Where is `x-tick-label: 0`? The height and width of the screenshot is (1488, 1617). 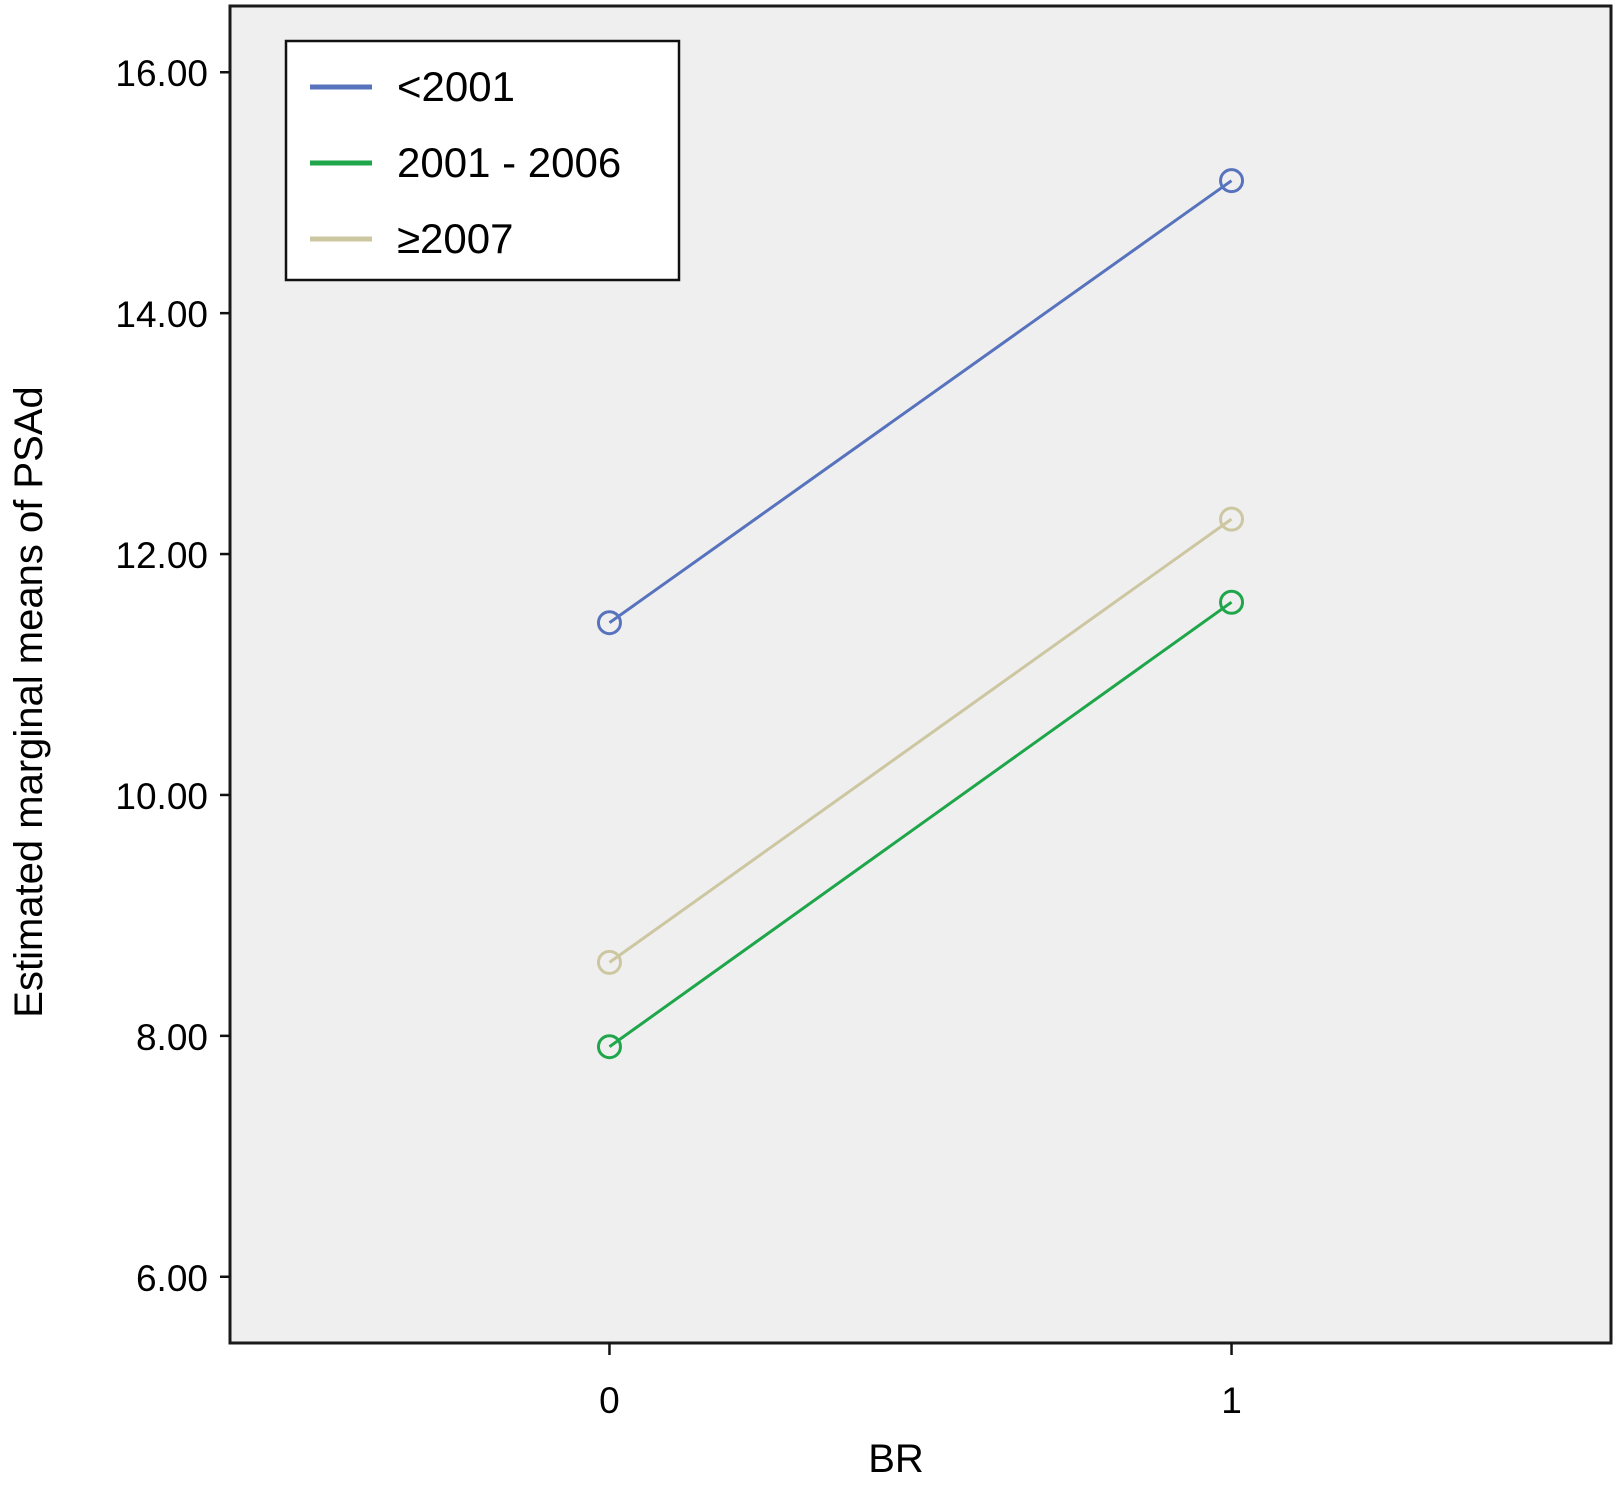 x-tick-label: 0 is located at coordinates (609, 1400).